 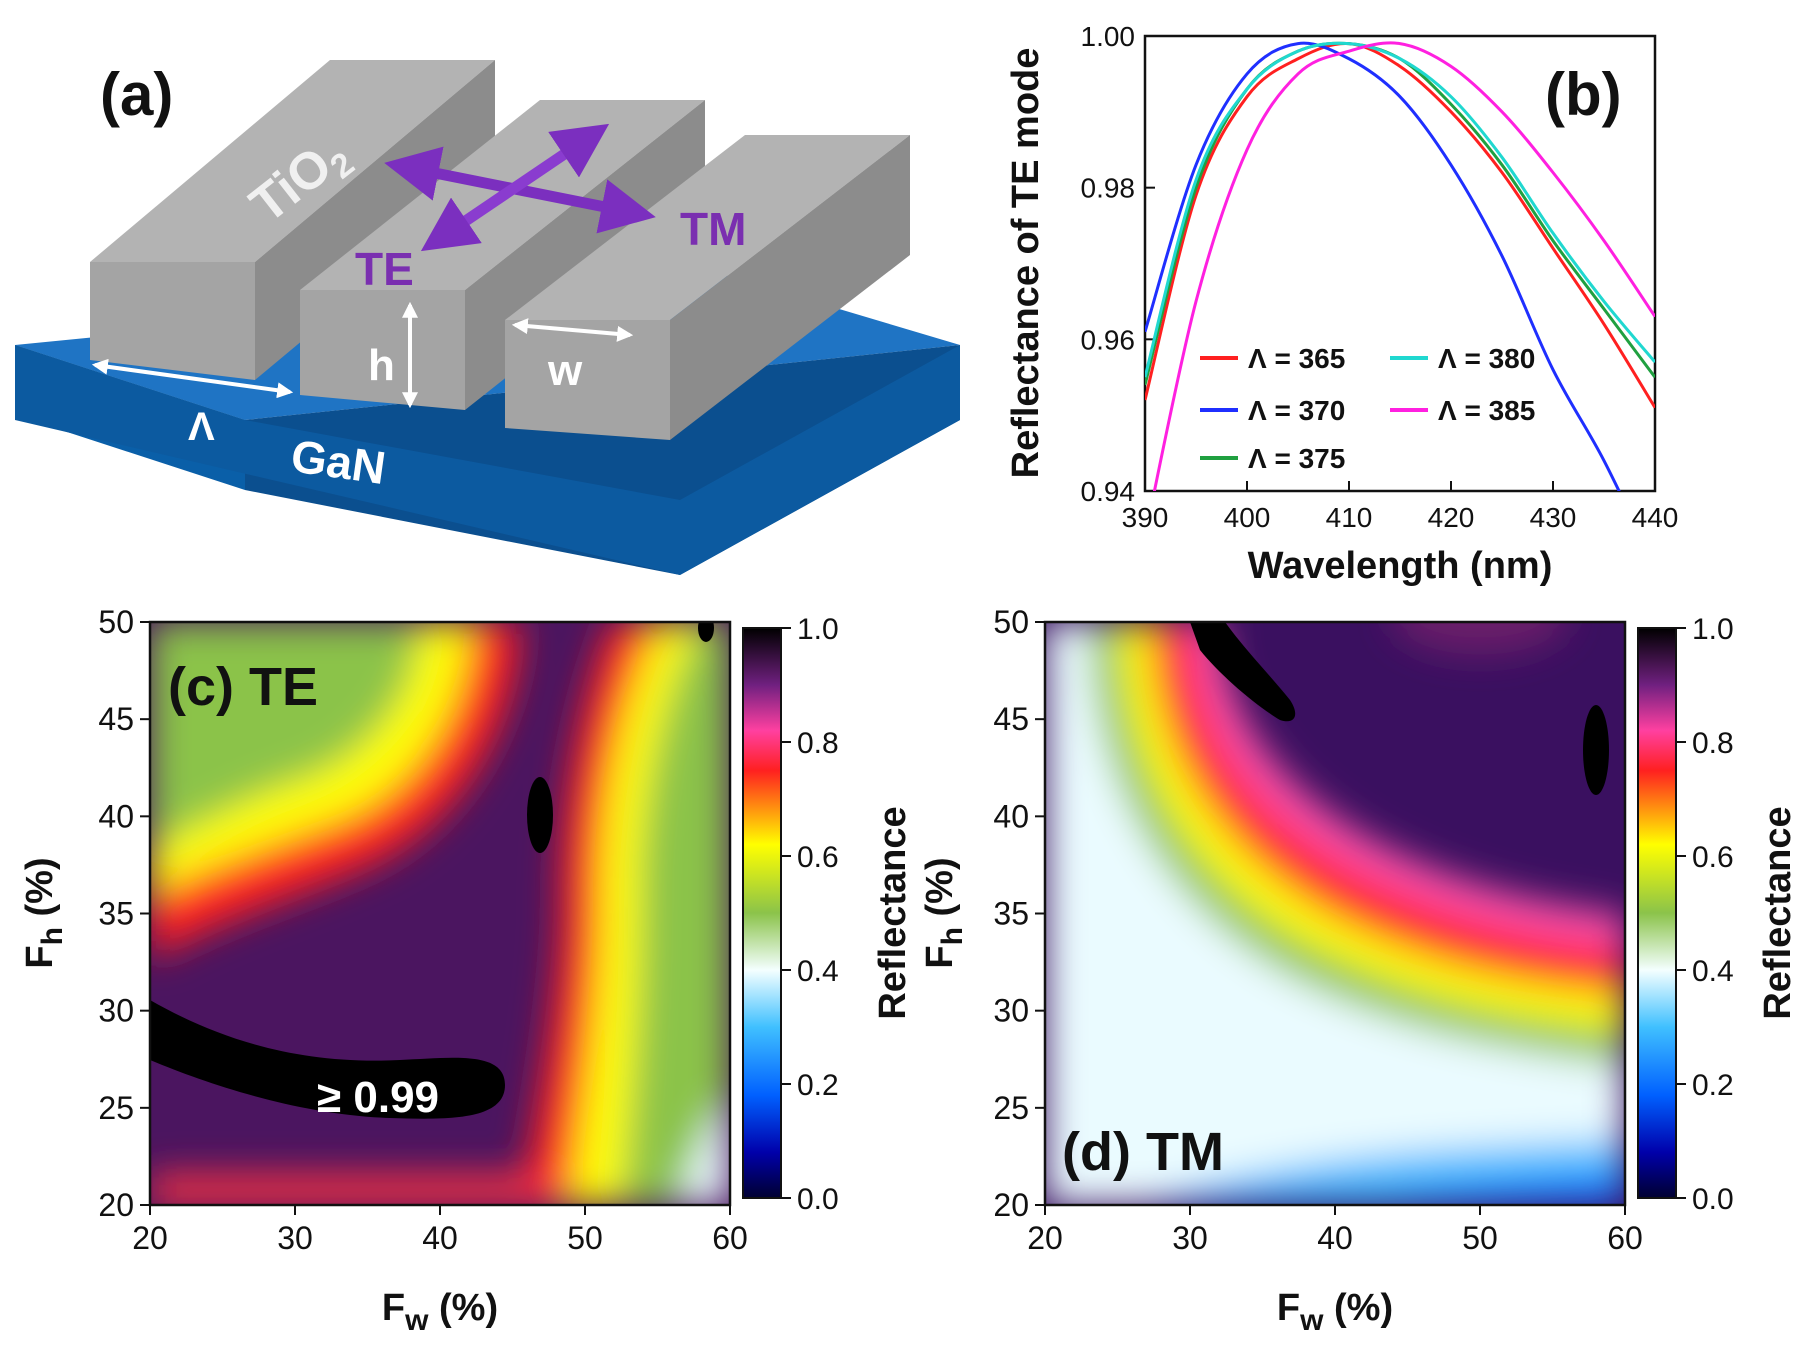 What do you see at coordinates (1108, 339) in the screenshot?
I see `y-tick-label: 0.96` at bounding box center [1108, 339].